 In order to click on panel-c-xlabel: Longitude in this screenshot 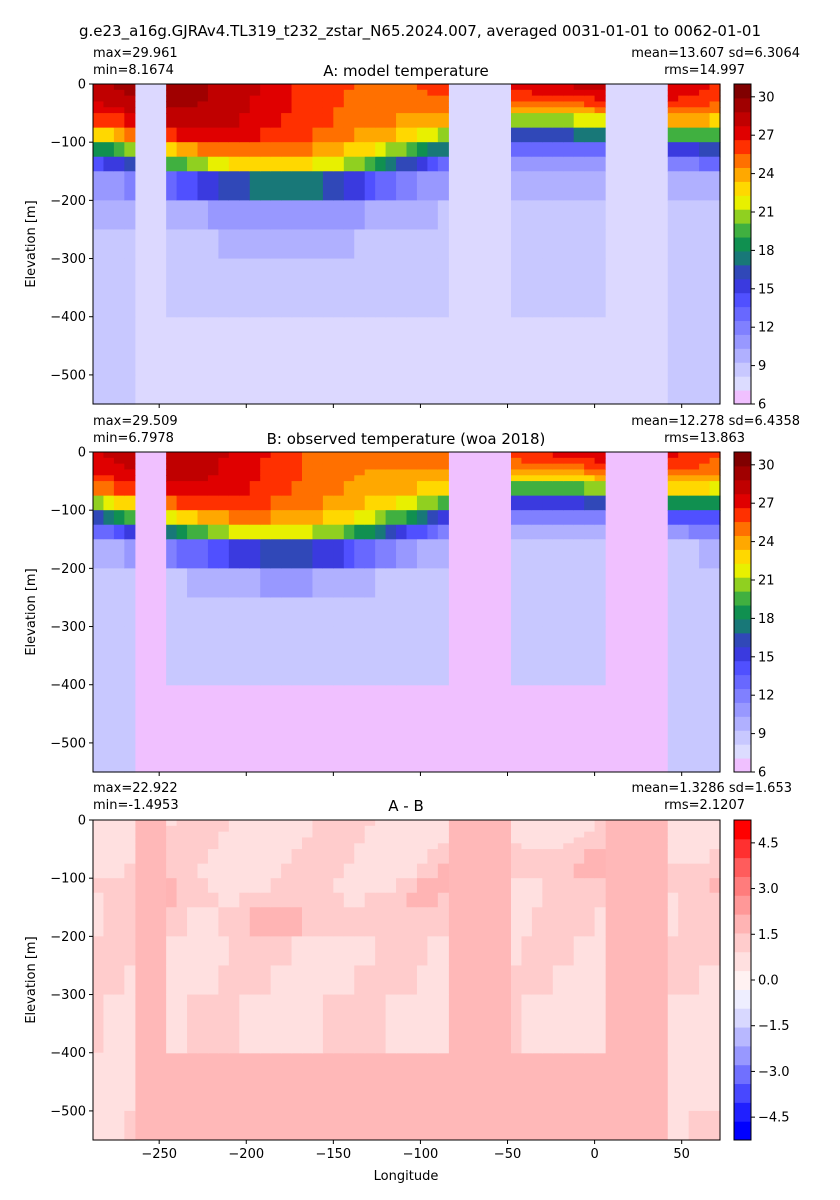, I will do `click(406, 1176)`.